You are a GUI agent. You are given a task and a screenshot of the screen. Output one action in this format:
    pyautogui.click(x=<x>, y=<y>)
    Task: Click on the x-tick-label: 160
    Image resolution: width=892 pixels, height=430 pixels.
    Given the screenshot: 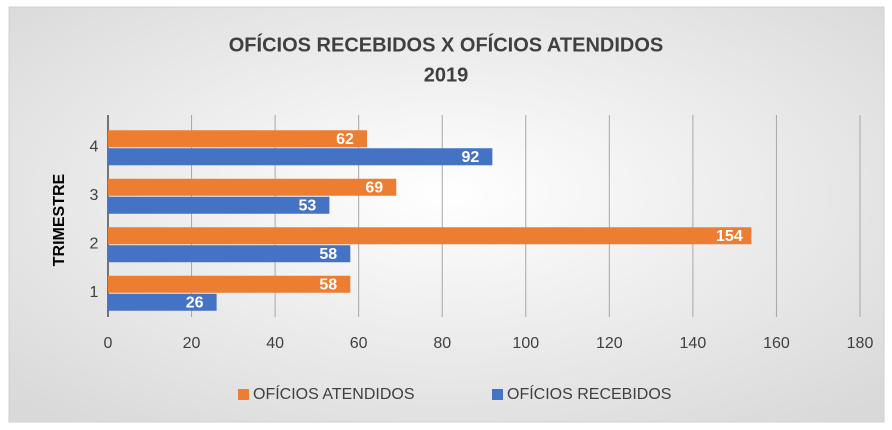 What is the action you would take?
    pyautogui.click(x=776, y=343)
    